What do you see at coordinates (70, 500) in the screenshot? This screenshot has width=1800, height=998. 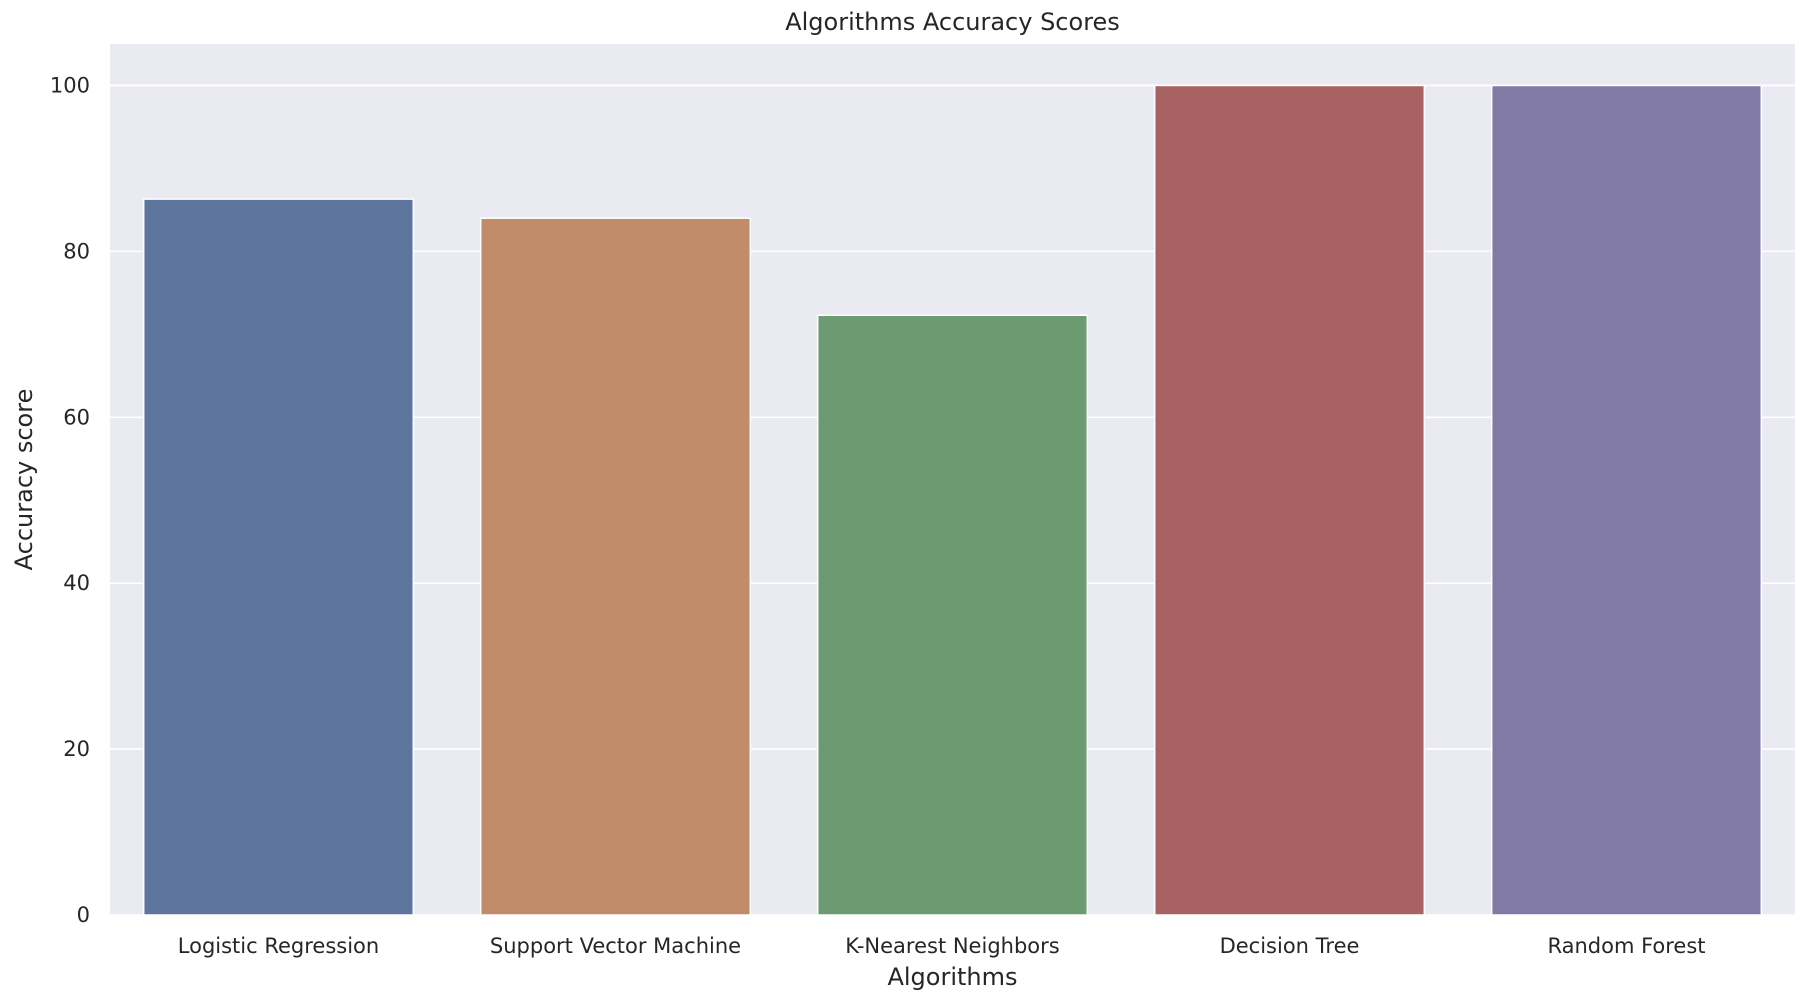 I see `y-tick-labels: 0 20 40 60 80 100` at bounding box center [70, 500].